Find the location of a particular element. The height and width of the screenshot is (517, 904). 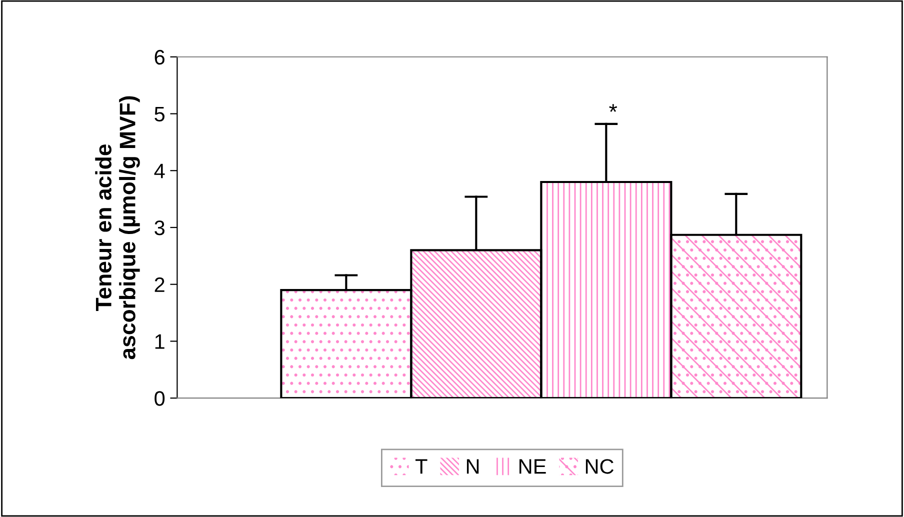

annotation: * is located at coordinates (613, 108).